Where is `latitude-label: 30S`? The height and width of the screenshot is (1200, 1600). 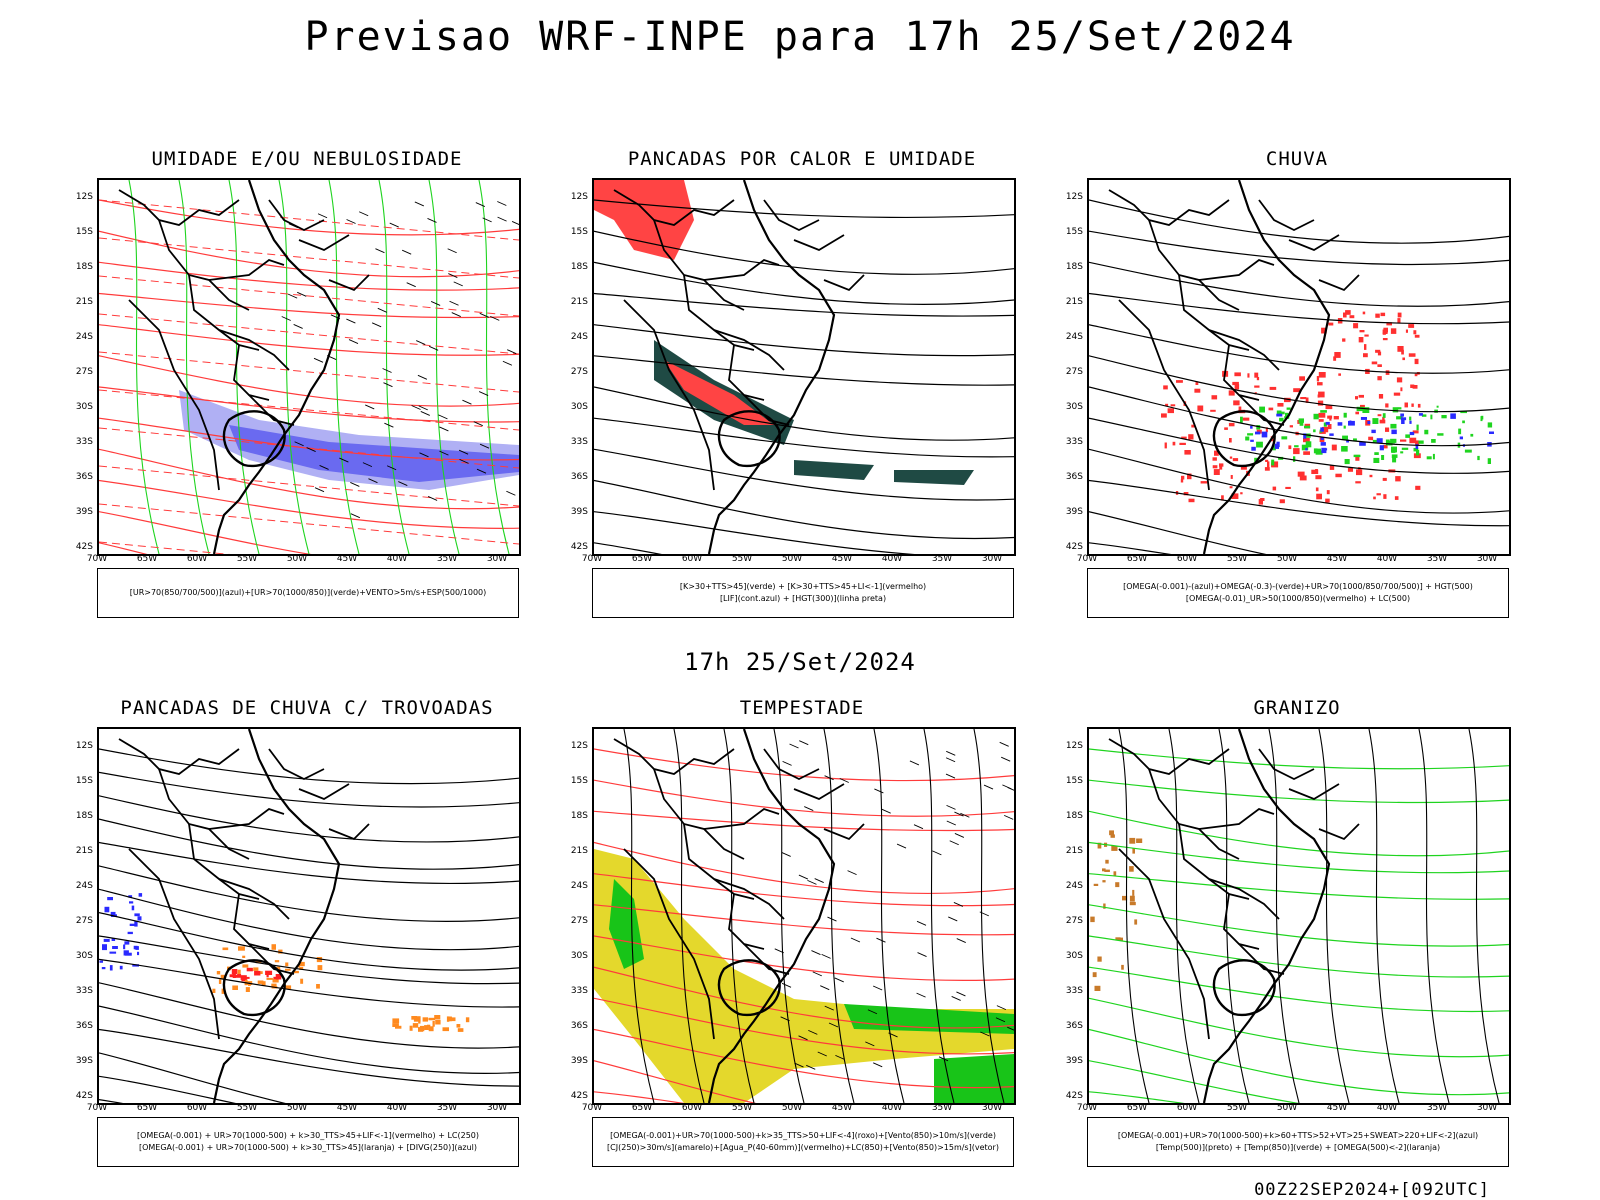 latitude-label: 30S is located at coordinates (84, 956).